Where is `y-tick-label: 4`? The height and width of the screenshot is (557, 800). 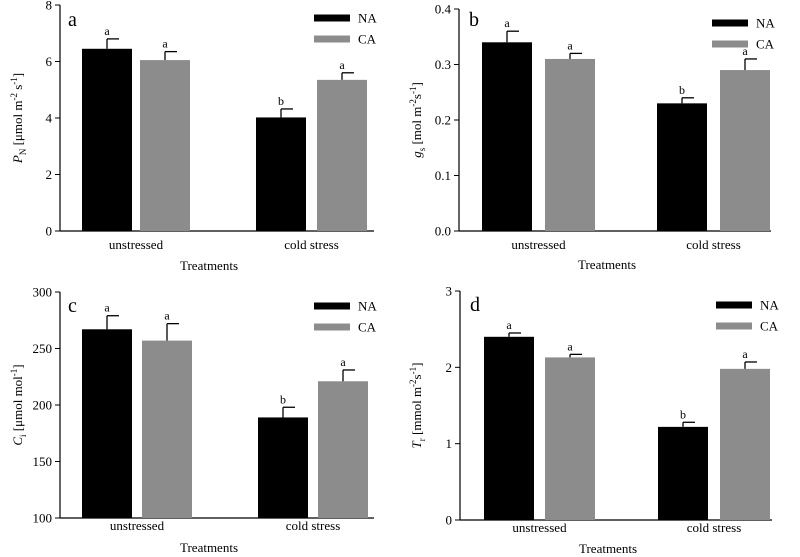 y-tick-label: 4 is located at coordinates (49, 118).